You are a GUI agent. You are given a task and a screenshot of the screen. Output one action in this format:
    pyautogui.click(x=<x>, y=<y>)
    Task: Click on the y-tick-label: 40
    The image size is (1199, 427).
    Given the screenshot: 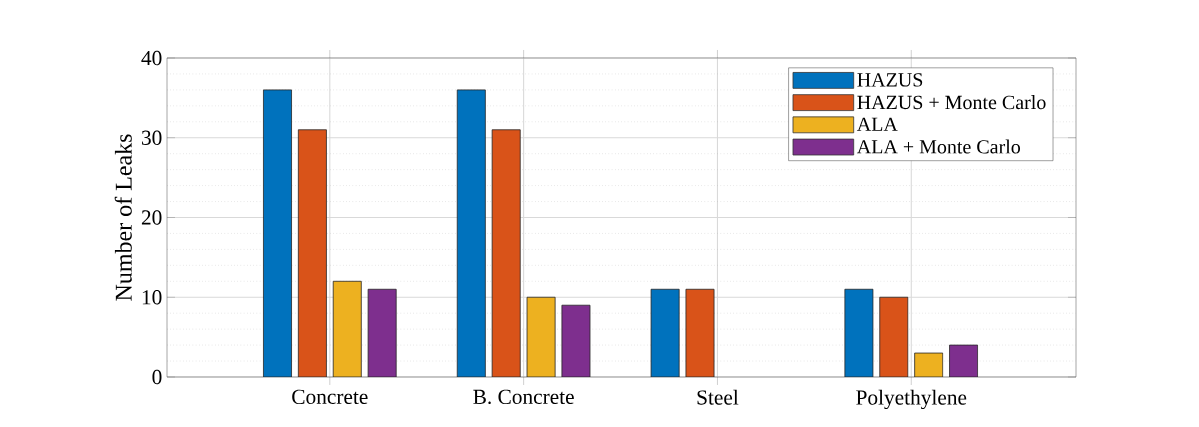 What is the action you would take?
    pyautogui.click(x=151, y=58)
    